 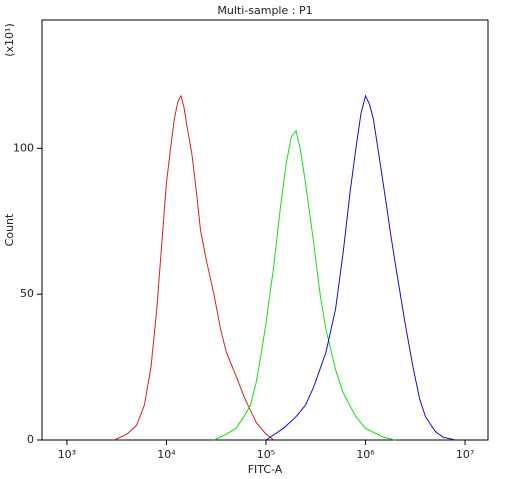 I want to click on x-tick-label: 10⁵, so click(x=266, y=454).